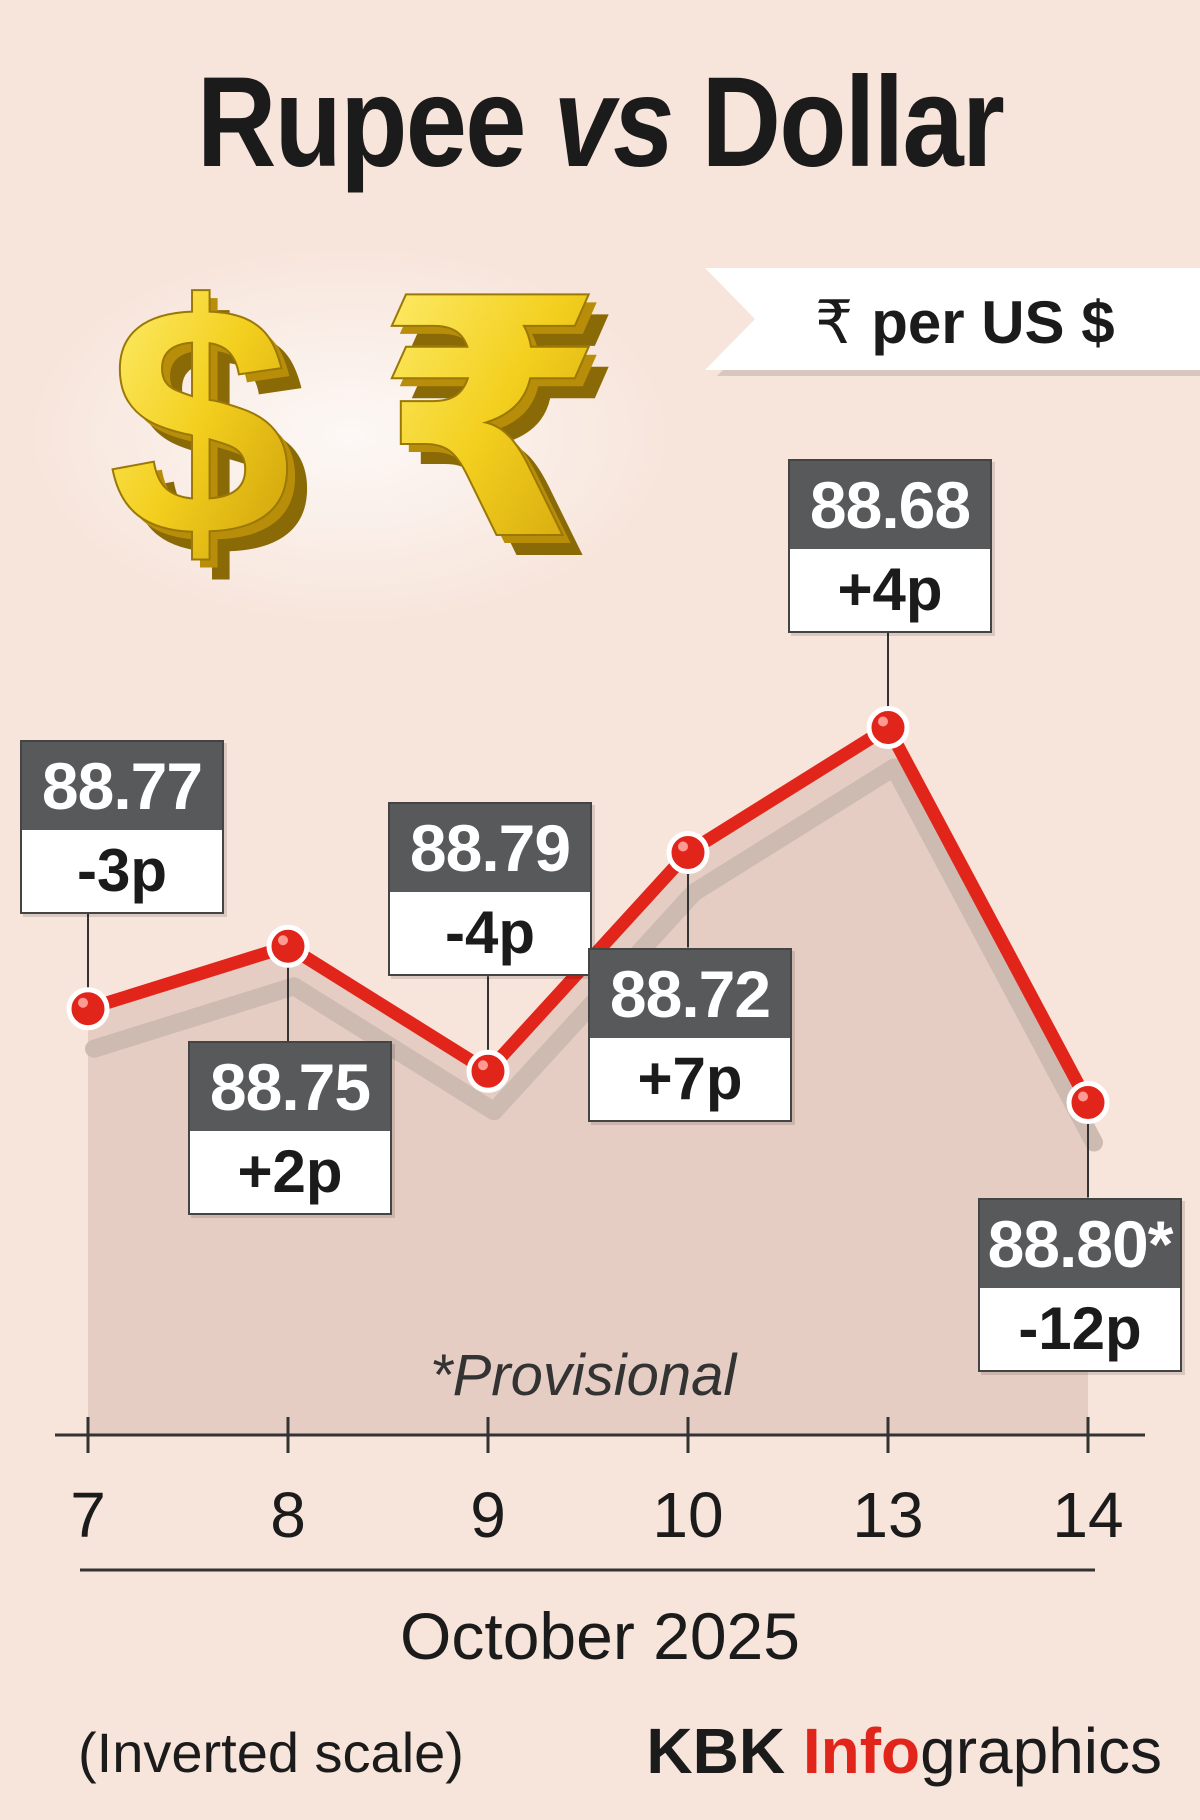  I want to click on value-label: 88.75 +2p, so click(290, 1128).